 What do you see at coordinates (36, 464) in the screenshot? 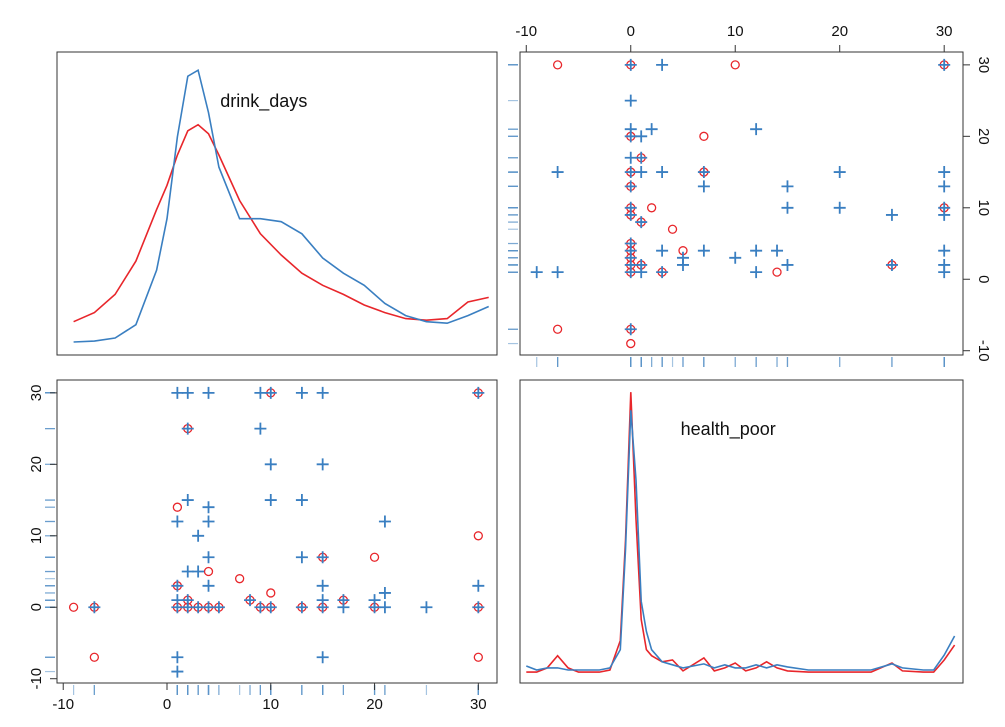
I see `y-tick-label: 20` at bounding box center [36, 464].